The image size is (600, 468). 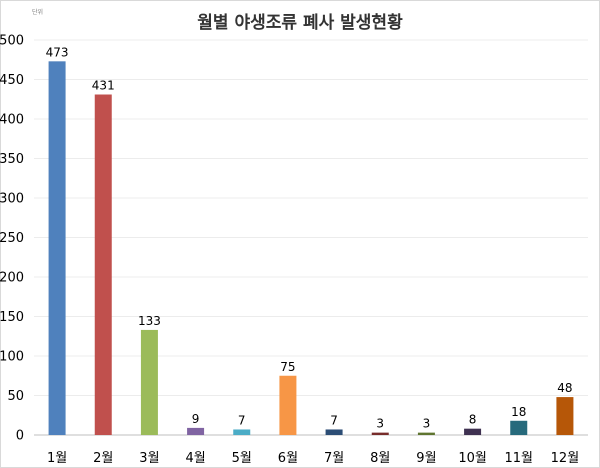 What do you see at coordinates (57, 458) in the screenshot?
I see `x-tick-label: 1월` at bounding box center [57, 458].